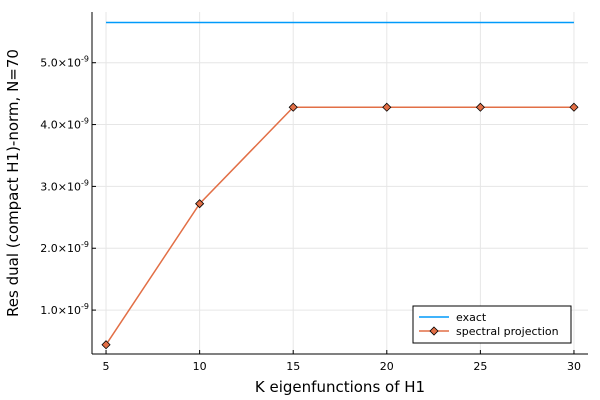 The image size is (600, 400). I want to click on x-tick-label: 5, so click(106, 366).